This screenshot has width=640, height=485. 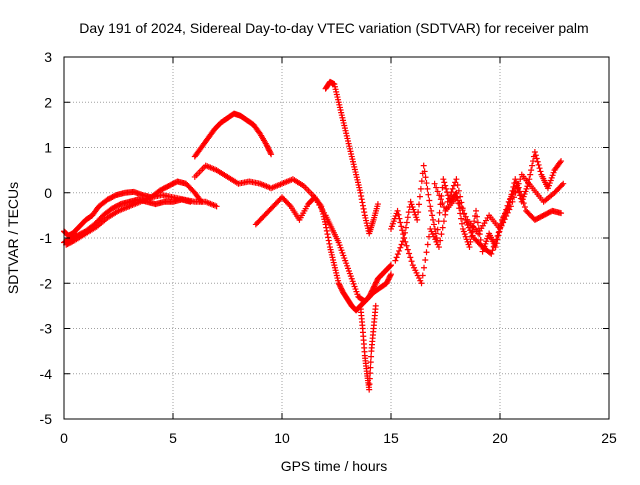 I want to click on x-tick-label: 15, so click(x=391, y=438).